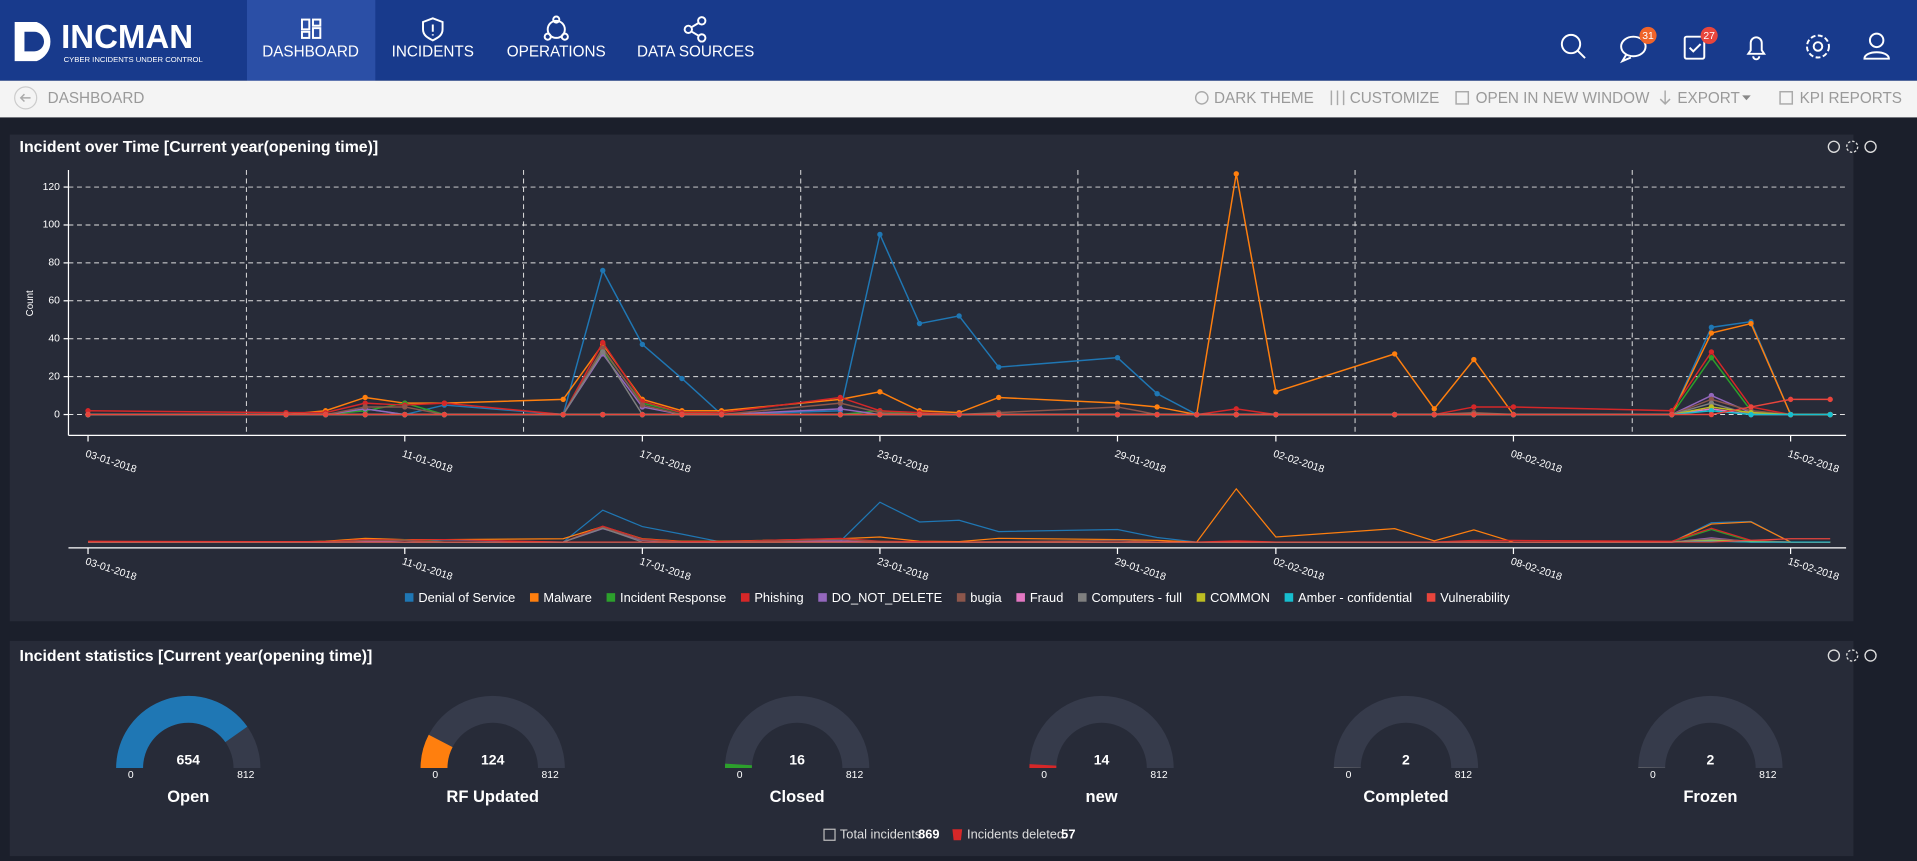 The image size is (1917, 861). What do you see at coordinates (1395, 98) in the screenshot?
I see `toolbar-action: CUSTOMIZE` at bounding box center [1395, 98].